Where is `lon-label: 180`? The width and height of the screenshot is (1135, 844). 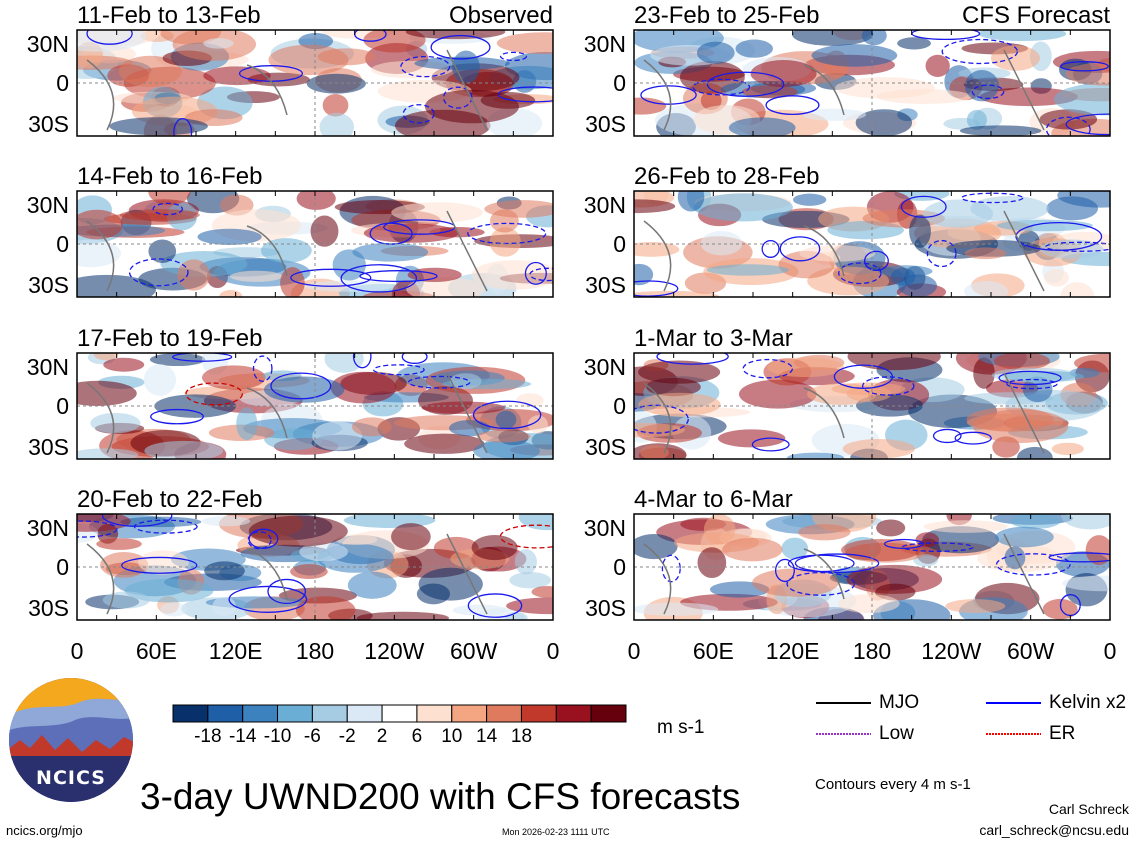 lon-label: 180 is located at coordinates (315, 651).